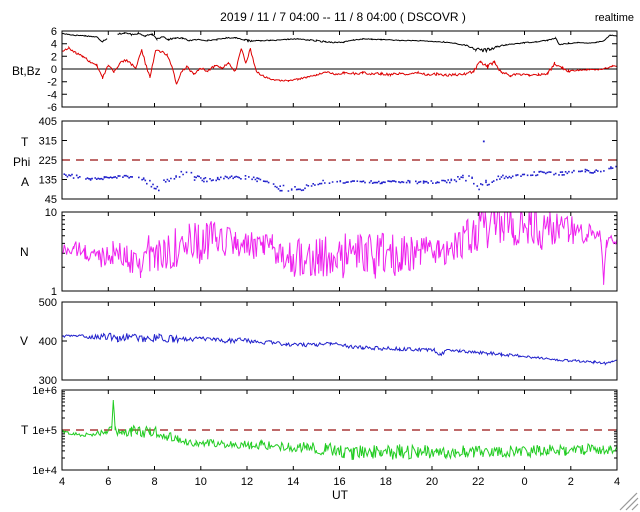 This screenshot has height=512, width=640. Describe the element at coordinates (25, 142) in the screenshot. I see `ylabel-phi-t: T` at that location.